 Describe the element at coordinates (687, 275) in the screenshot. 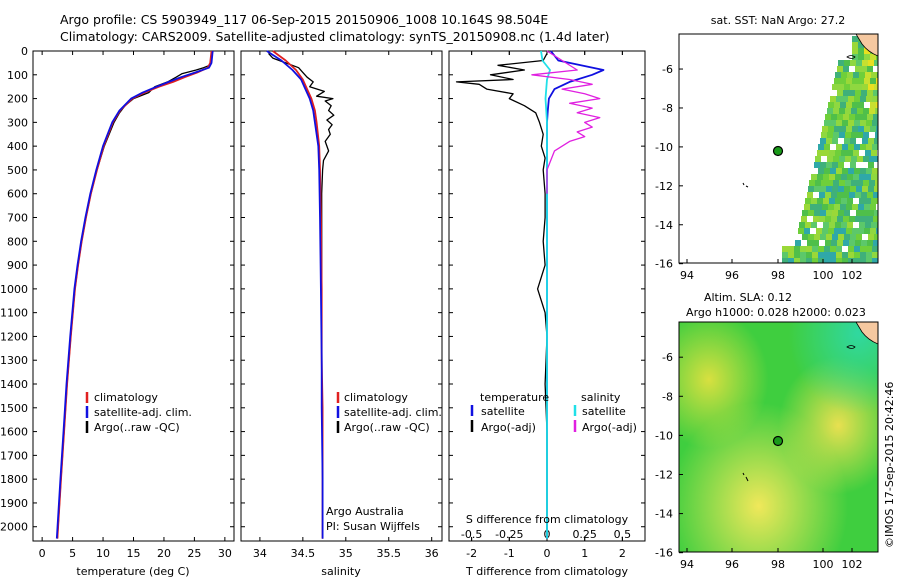

I see `map-x-tick-label: 94` at that location.